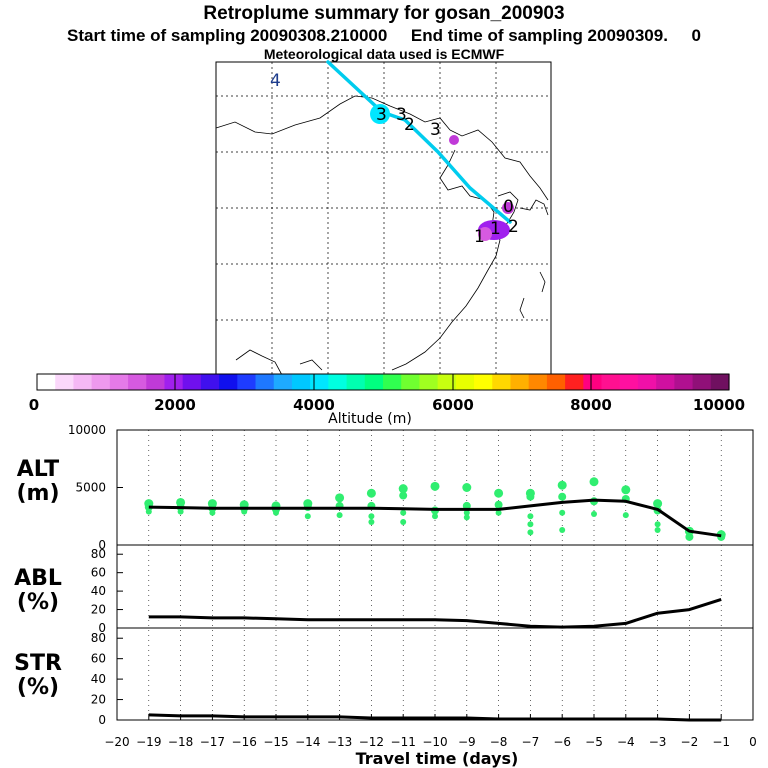  I want to click on x-axis-label: Travel time (days), so click(437, 758).